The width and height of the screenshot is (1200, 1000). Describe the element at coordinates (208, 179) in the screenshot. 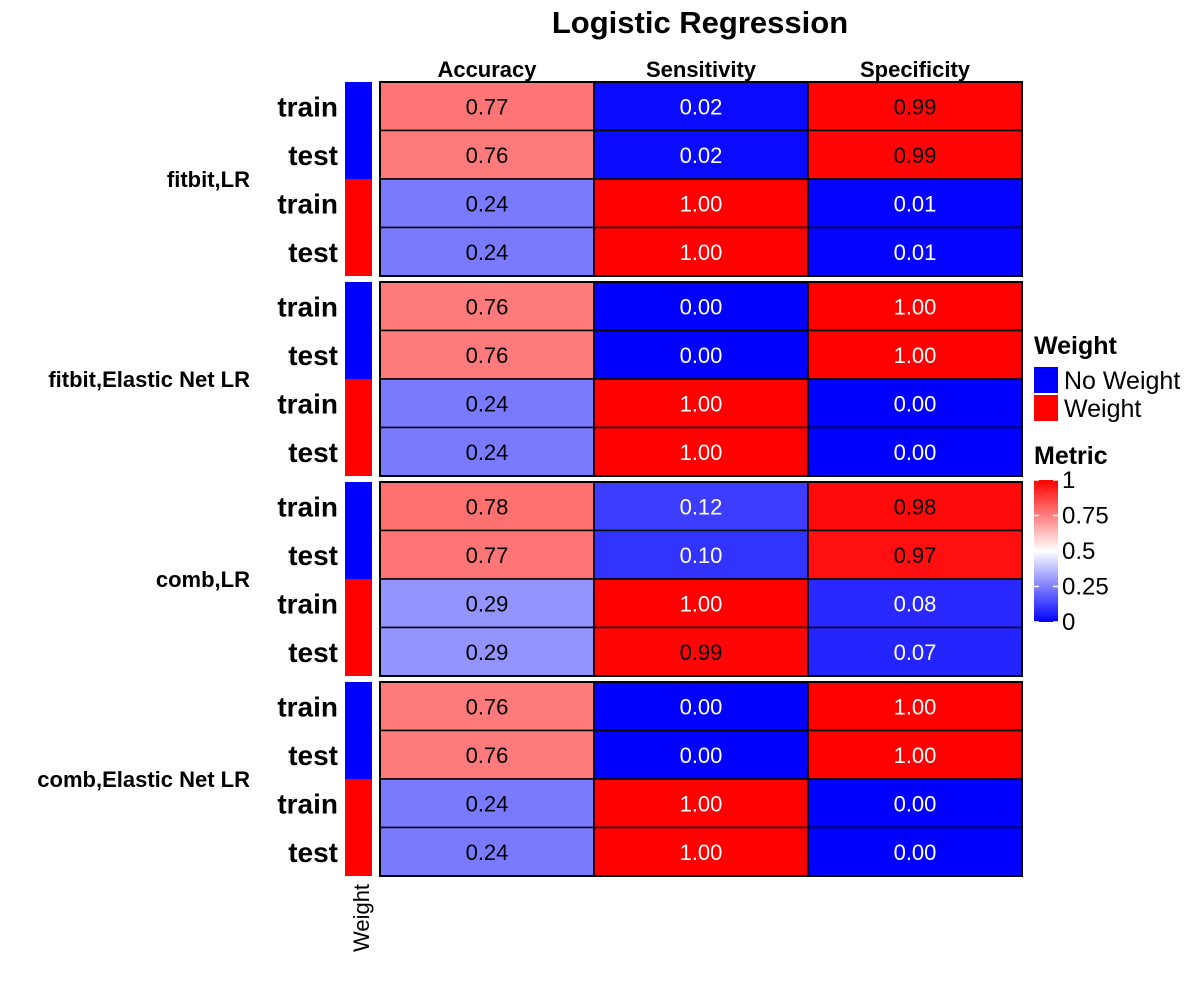

I see `group-label: fitbit,LR` at that location.